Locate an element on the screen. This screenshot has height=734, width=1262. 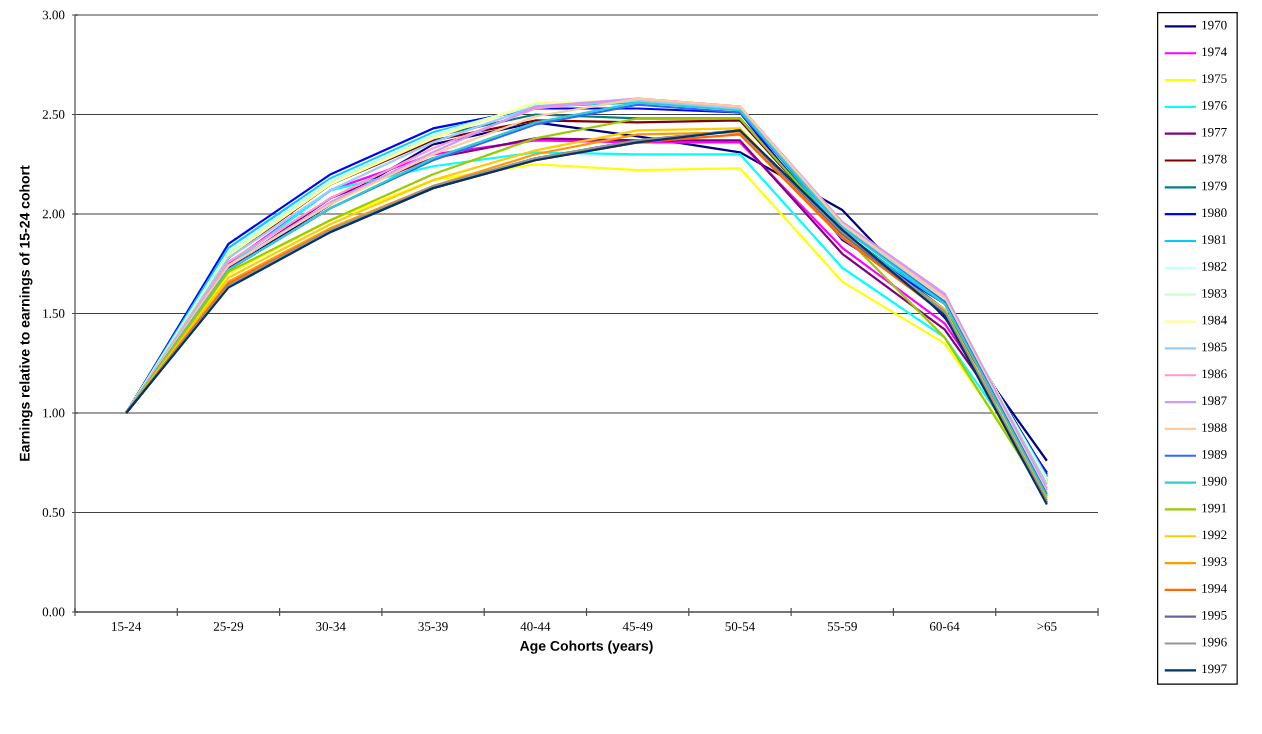
x-tick-label: 50-54 is located at coordinates (740, 626).